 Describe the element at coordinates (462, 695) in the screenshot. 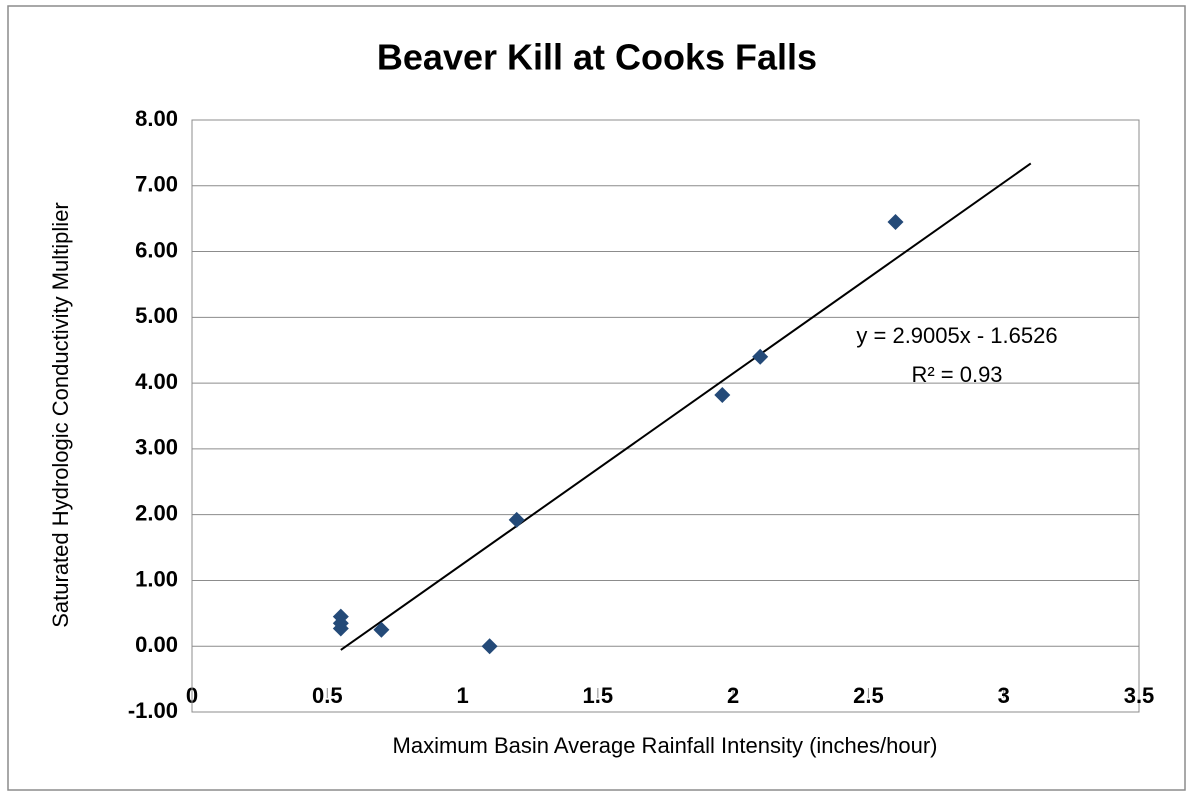

I see `x-tick-label: 1` at that location.